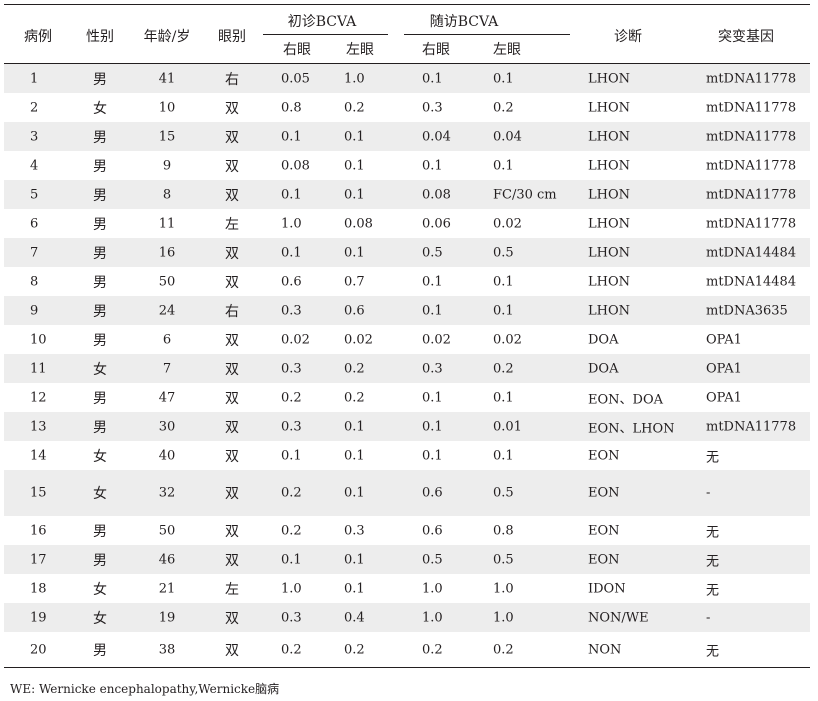  What do you see at coordinates (407, 530) in the screenshot?
I see `table-row: 16 男 50 双 0.2 0.3 0.6 0.8 EON 无` at bounding box center [407, 530].